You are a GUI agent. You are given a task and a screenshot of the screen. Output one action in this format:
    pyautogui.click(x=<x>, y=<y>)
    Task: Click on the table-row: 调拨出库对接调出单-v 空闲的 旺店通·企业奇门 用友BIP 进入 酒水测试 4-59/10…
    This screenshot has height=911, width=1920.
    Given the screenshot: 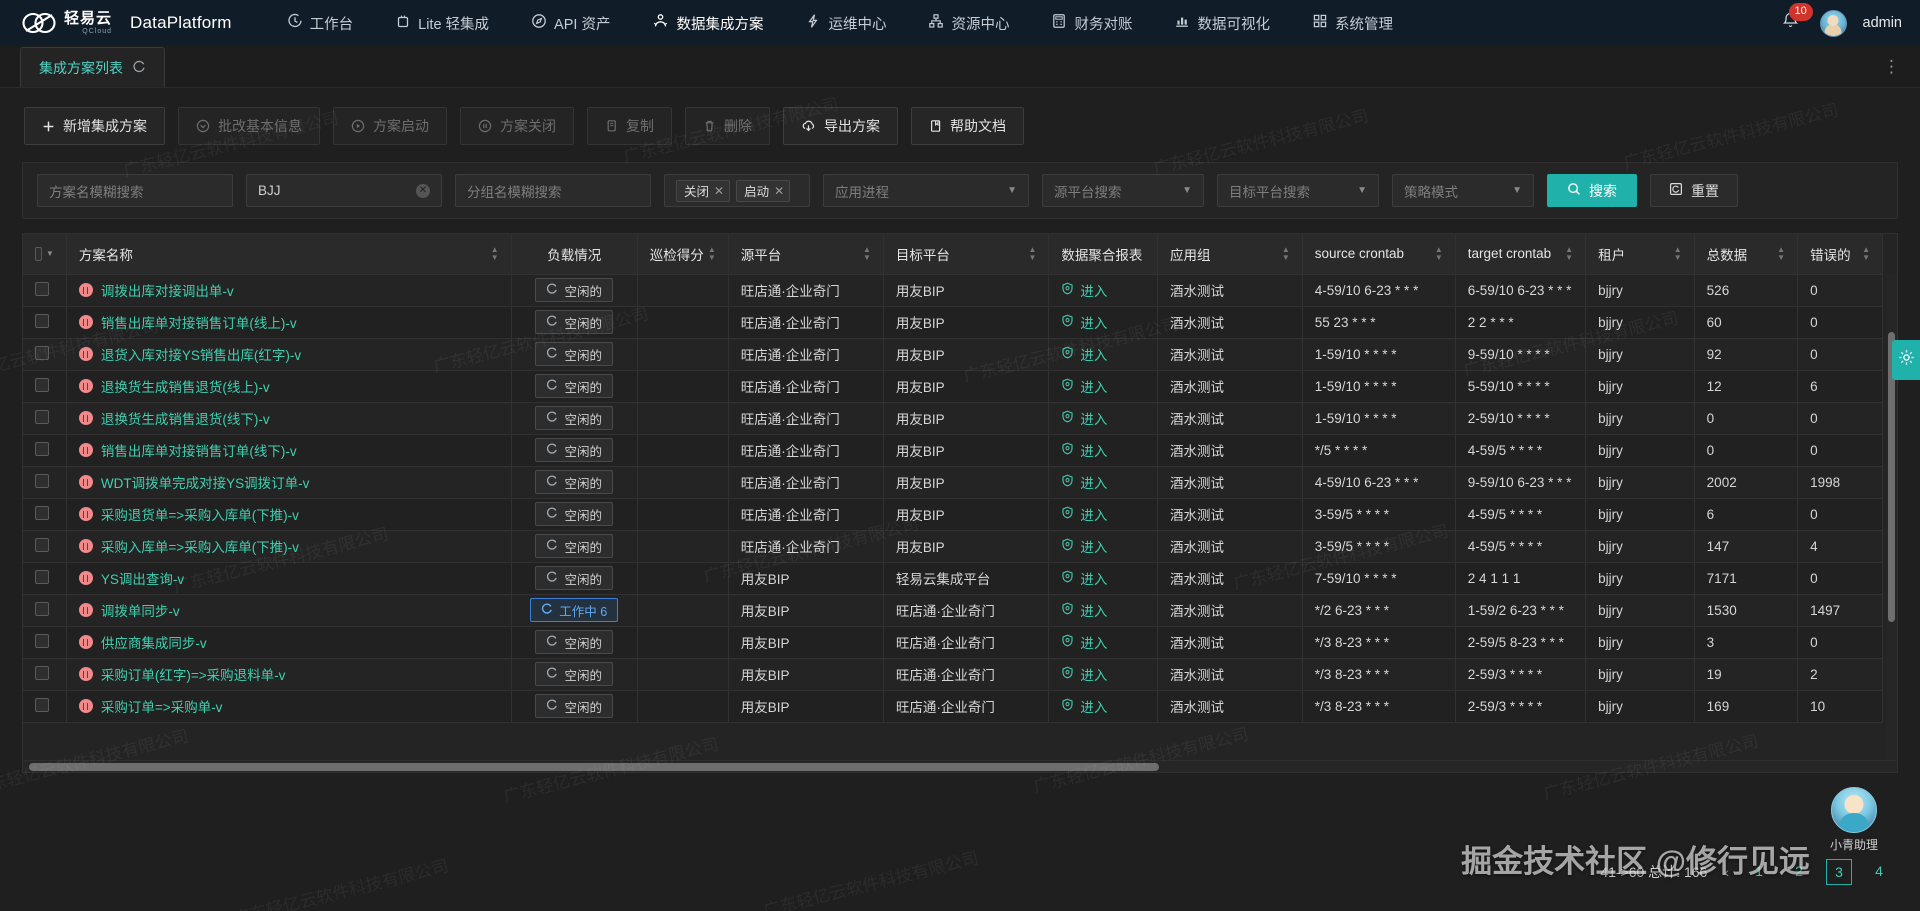 What is the action you would take?
    pyautogui.click(x=953, y=290)
    